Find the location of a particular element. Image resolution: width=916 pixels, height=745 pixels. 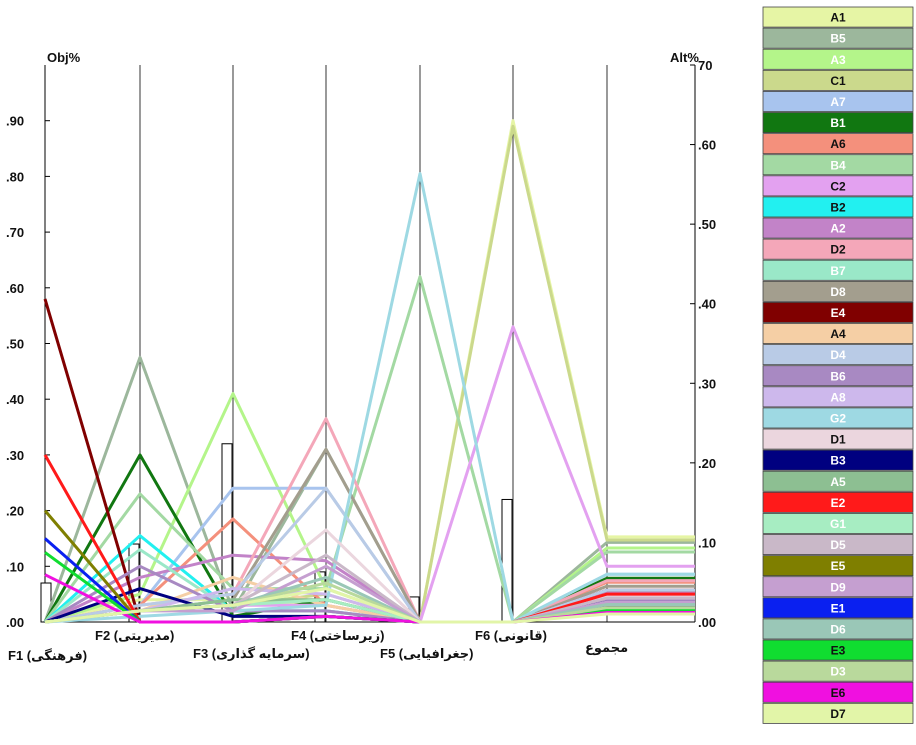

legend-swatch-c2 is located at coordinates (838, 186).